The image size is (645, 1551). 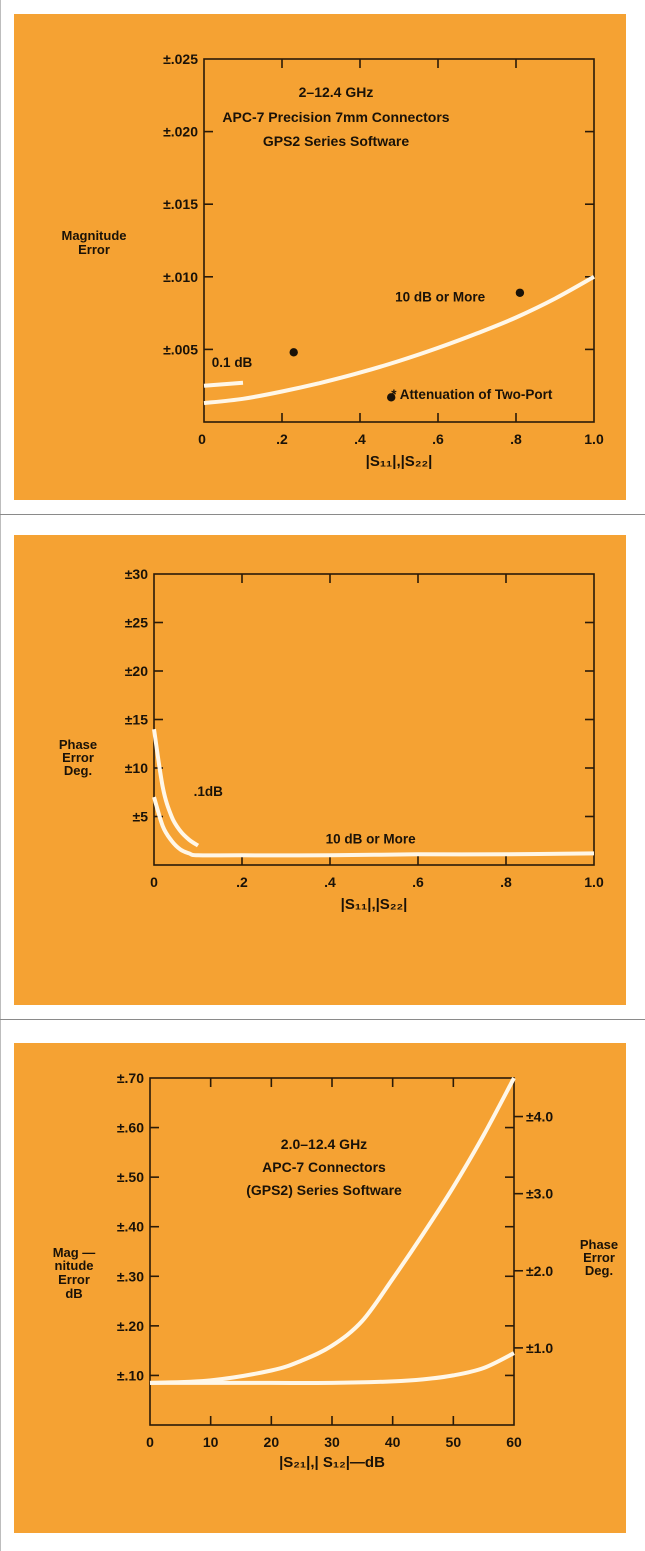 What do you see at coordinates (539, 1194) in the screenshot?
I see `y2-tick-label: ±3.0` at bounding box center [539, 1194].